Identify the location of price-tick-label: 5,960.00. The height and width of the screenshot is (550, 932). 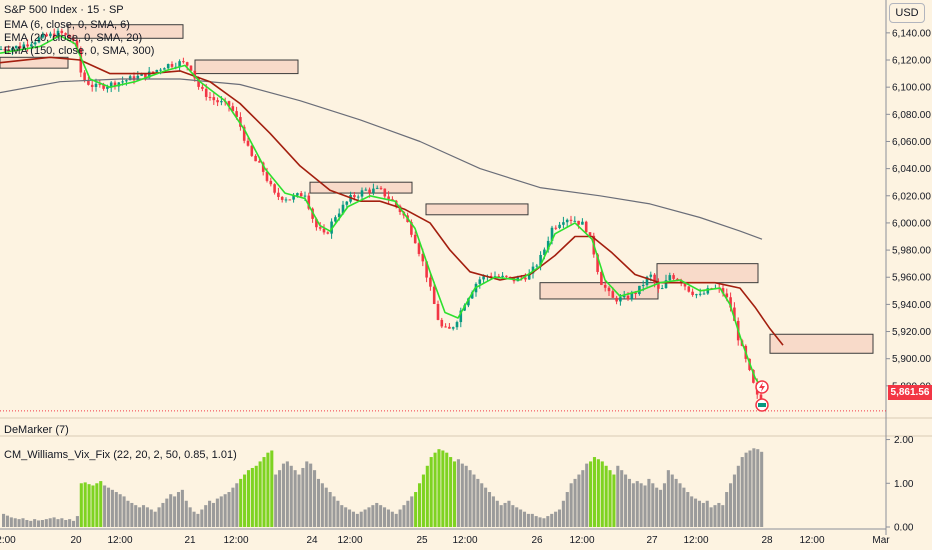
(911, 278).